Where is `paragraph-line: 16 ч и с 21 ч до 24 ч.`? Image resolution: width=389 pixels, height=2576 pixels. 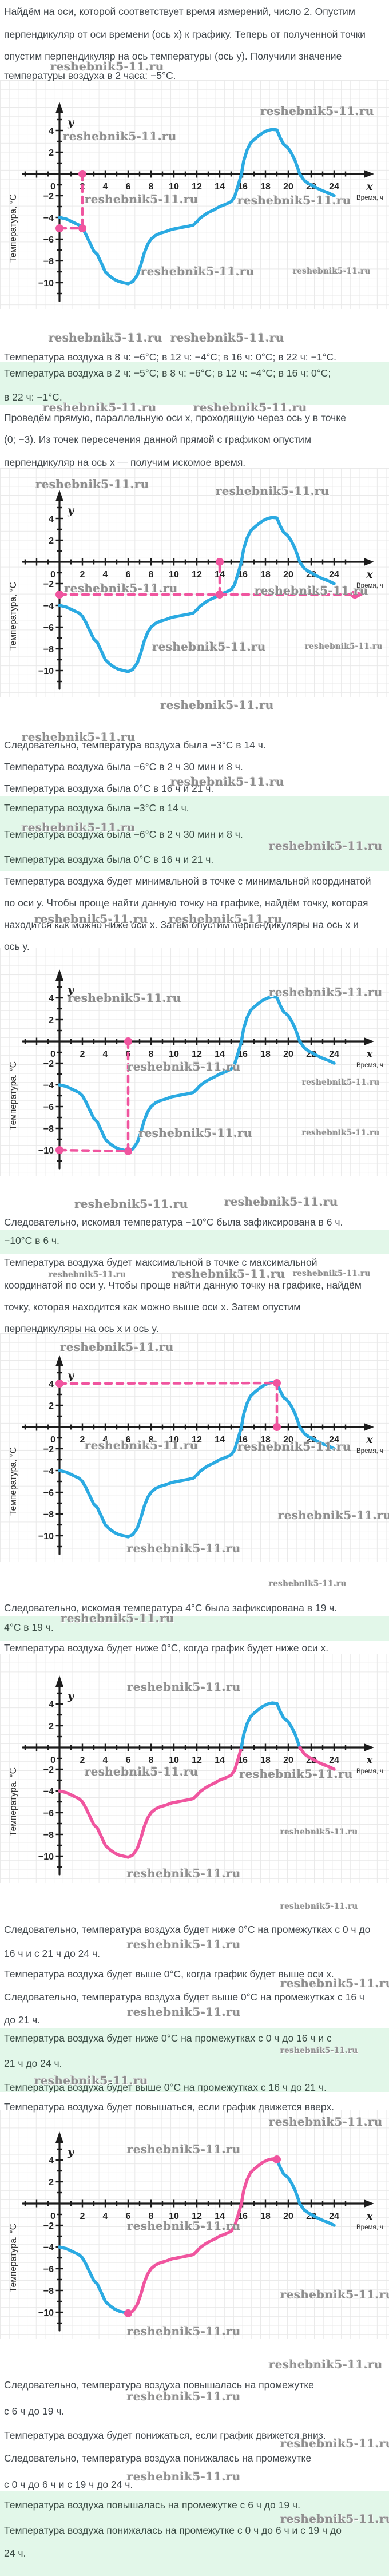 paragraph-line: 16 ч и с 21 ч до 24 ч. is located at coordinates (52, 1953).